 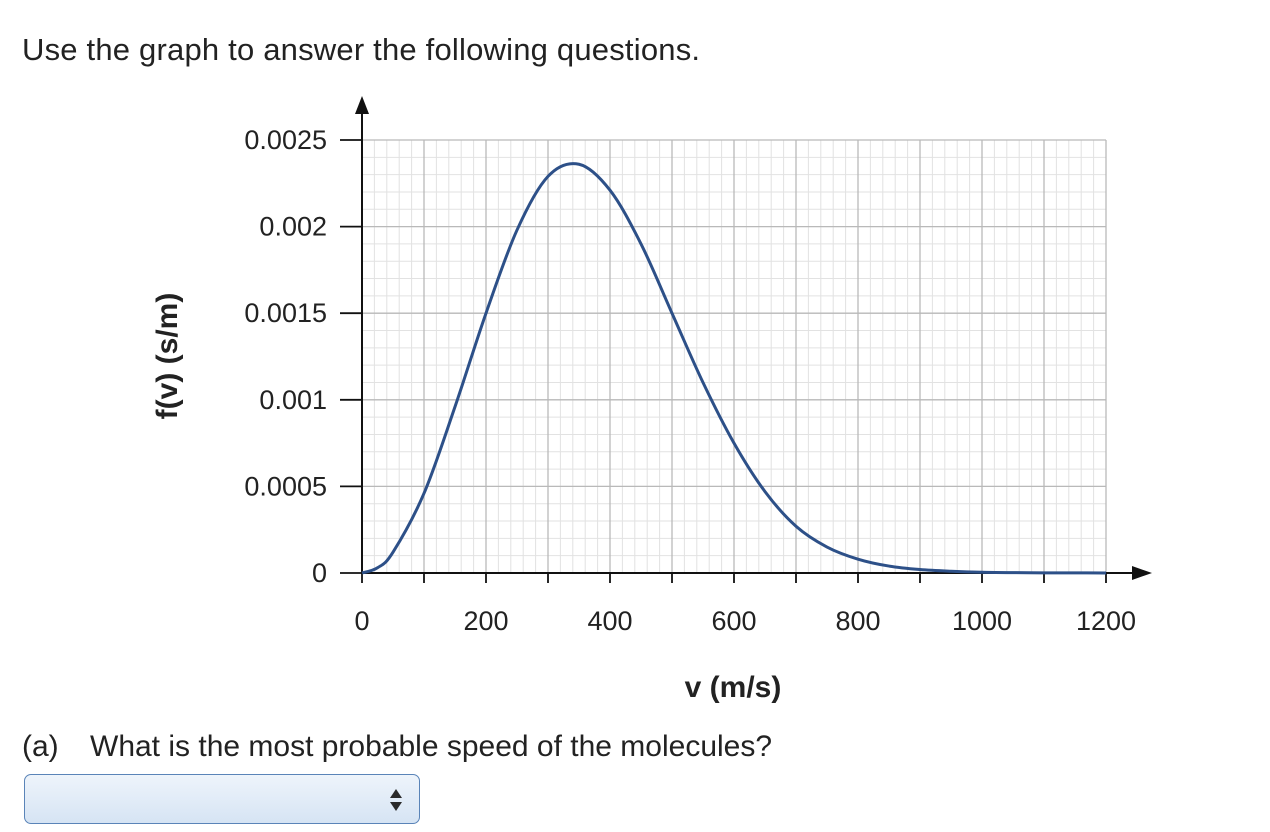 What do you see at coordinates (733, 687) in the screenshot?
I see `x-axis-label: v (m/s)` at bounding box center [733, 687].